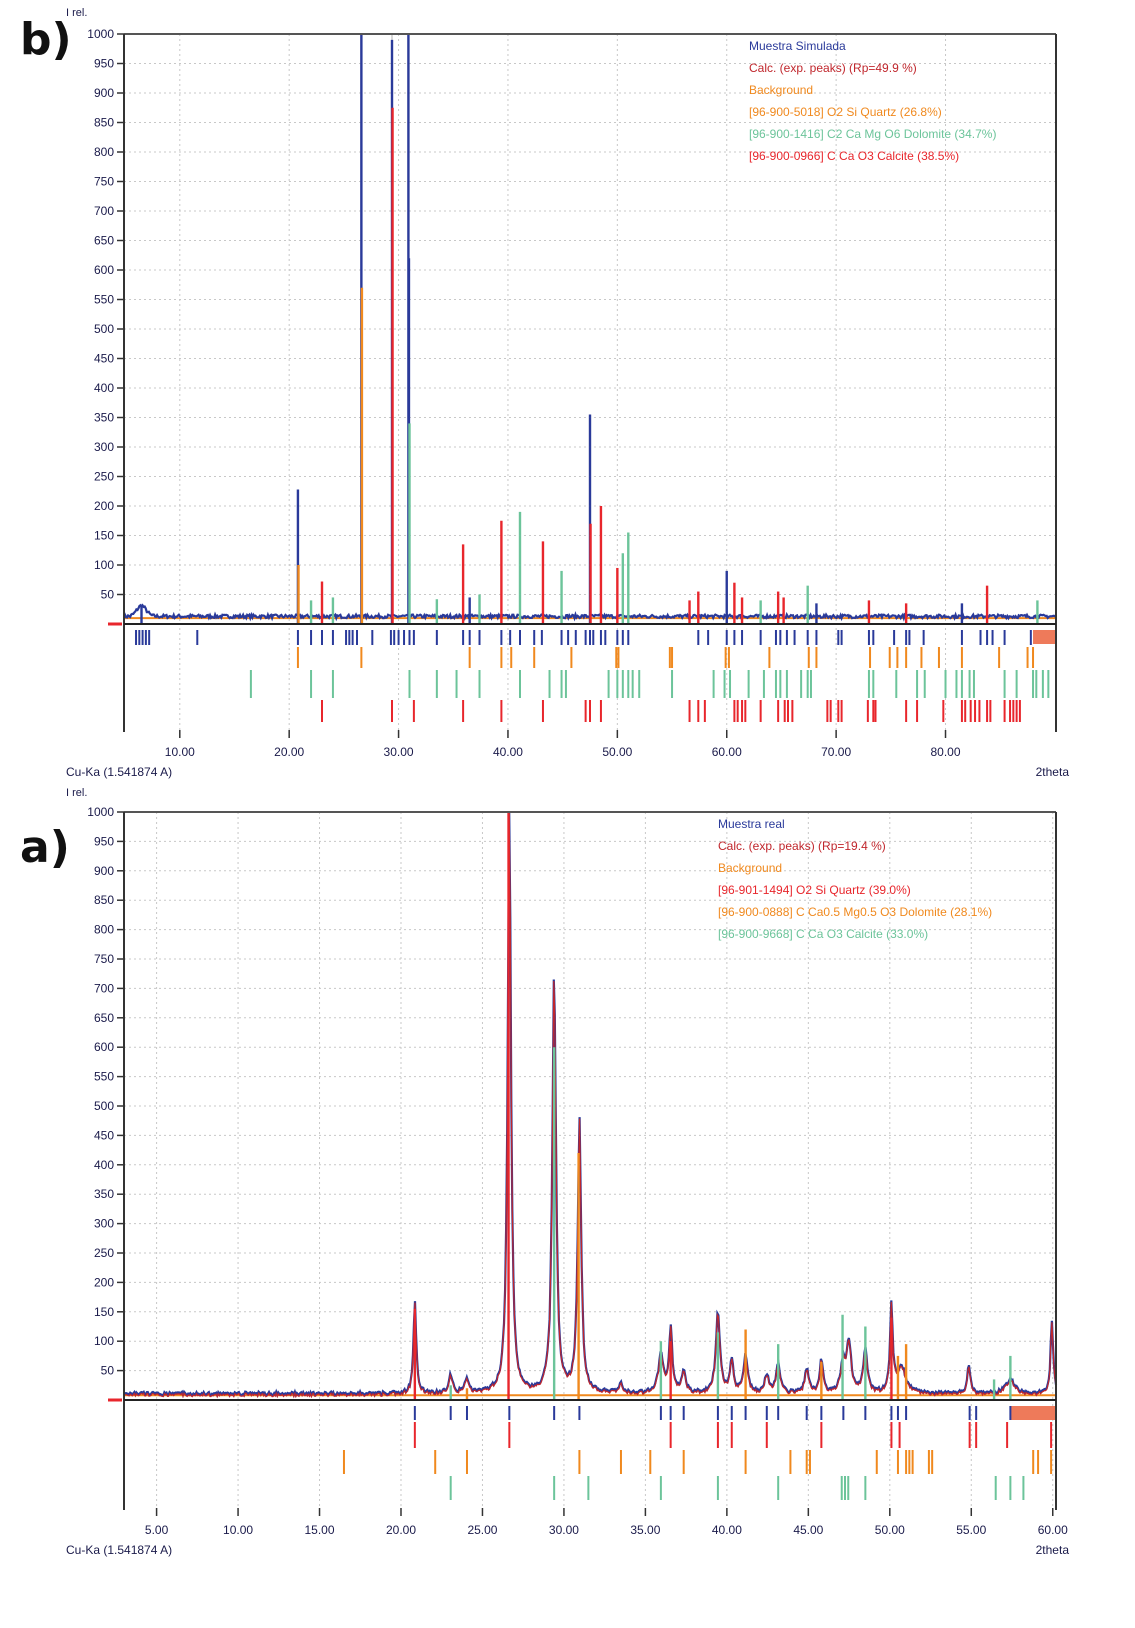  What do you see at coordinates (823, 934) in the screenshot?
I see `legend-item: [96-900-9668] C Ca O3 Calcite (33.0%)` at bounding box center [823, 934].